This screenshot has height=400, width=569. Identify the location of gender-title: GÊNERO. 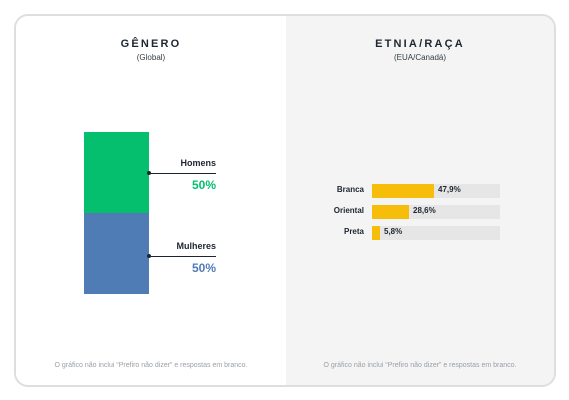
(151, 44).